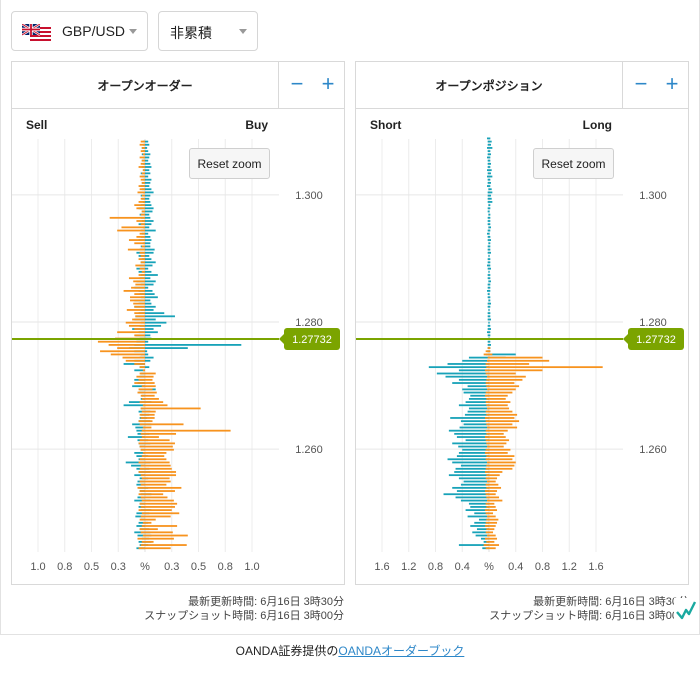 This screenshot has width=700, height=700. I want to click on mode-select: 非累積, so click(208, 31).